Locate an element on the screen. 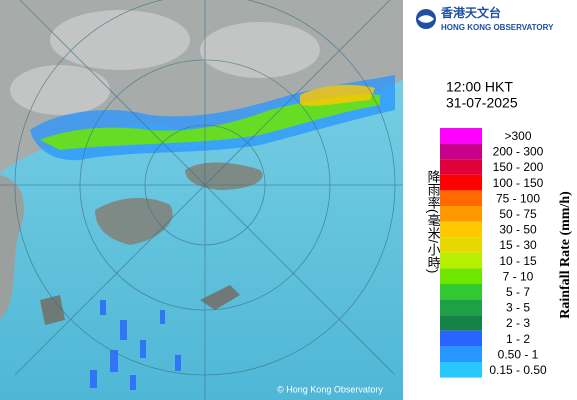  legend-label: 100 - 150 is located at coordinates (518, 183).